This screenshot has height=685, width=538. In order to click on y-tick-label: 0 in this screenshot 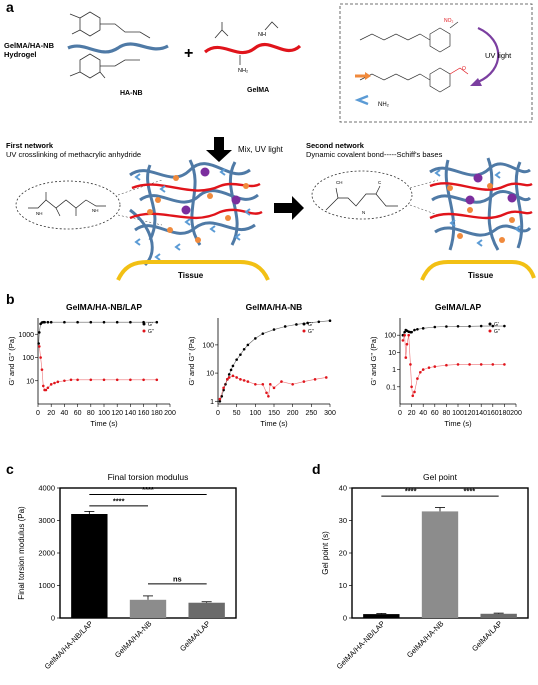, I will do `click(345, 618)`.